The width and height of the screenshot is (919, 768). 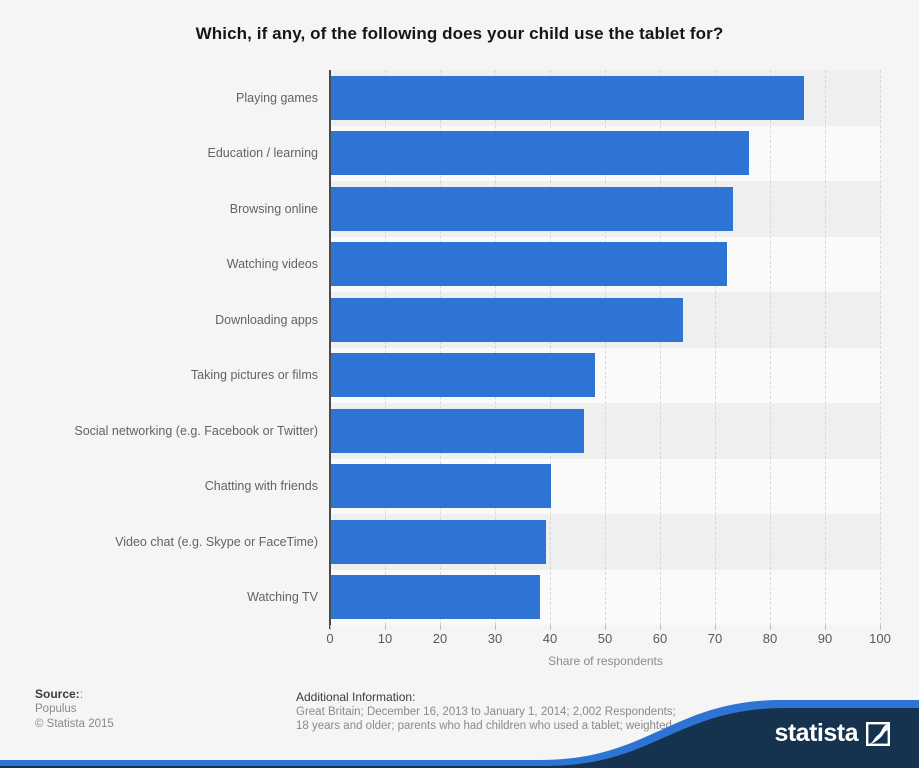 I want to click on bar-downloading-apps, so click(x=507, y=319).